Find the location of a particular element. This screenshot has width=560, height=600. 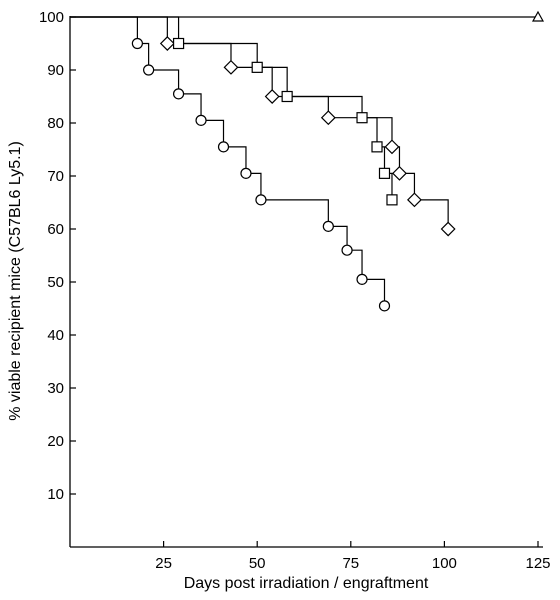

x-tick-label: 100 is located at coordinates (444, 563).